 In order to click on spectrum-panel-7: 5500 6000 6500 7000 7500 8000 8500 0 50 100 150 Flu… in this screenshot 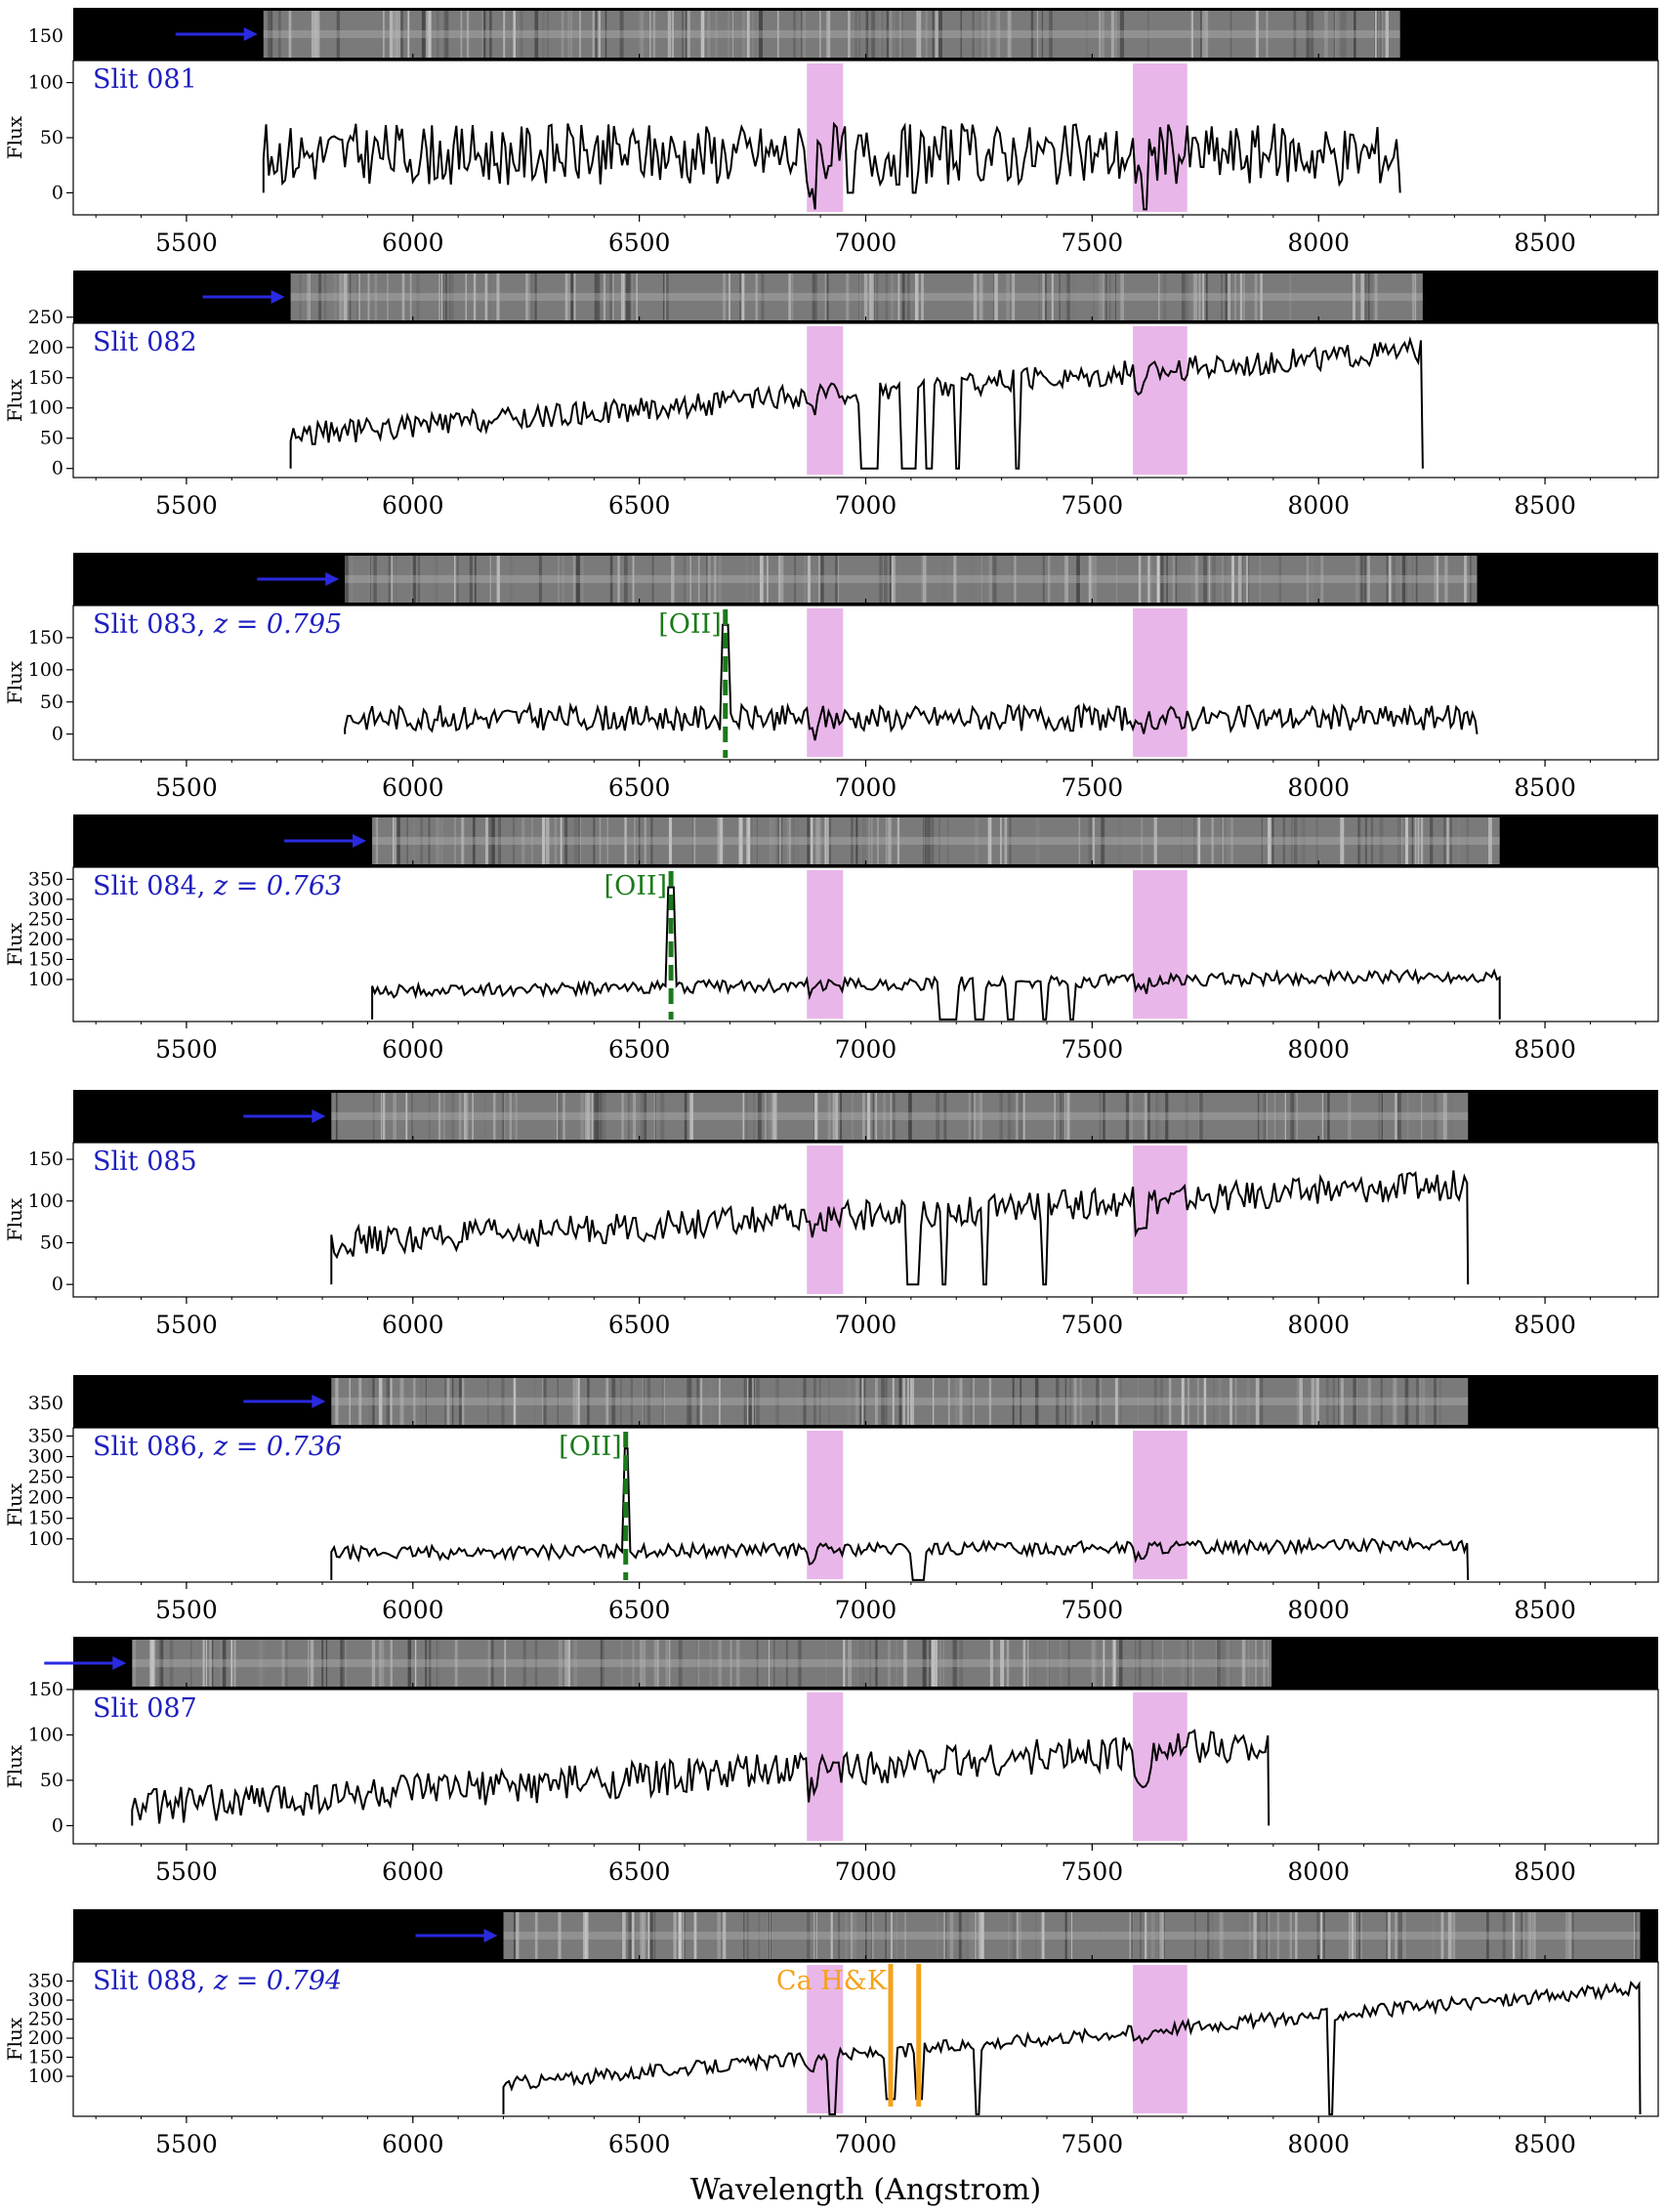, I will do `click(831, 1761)`.